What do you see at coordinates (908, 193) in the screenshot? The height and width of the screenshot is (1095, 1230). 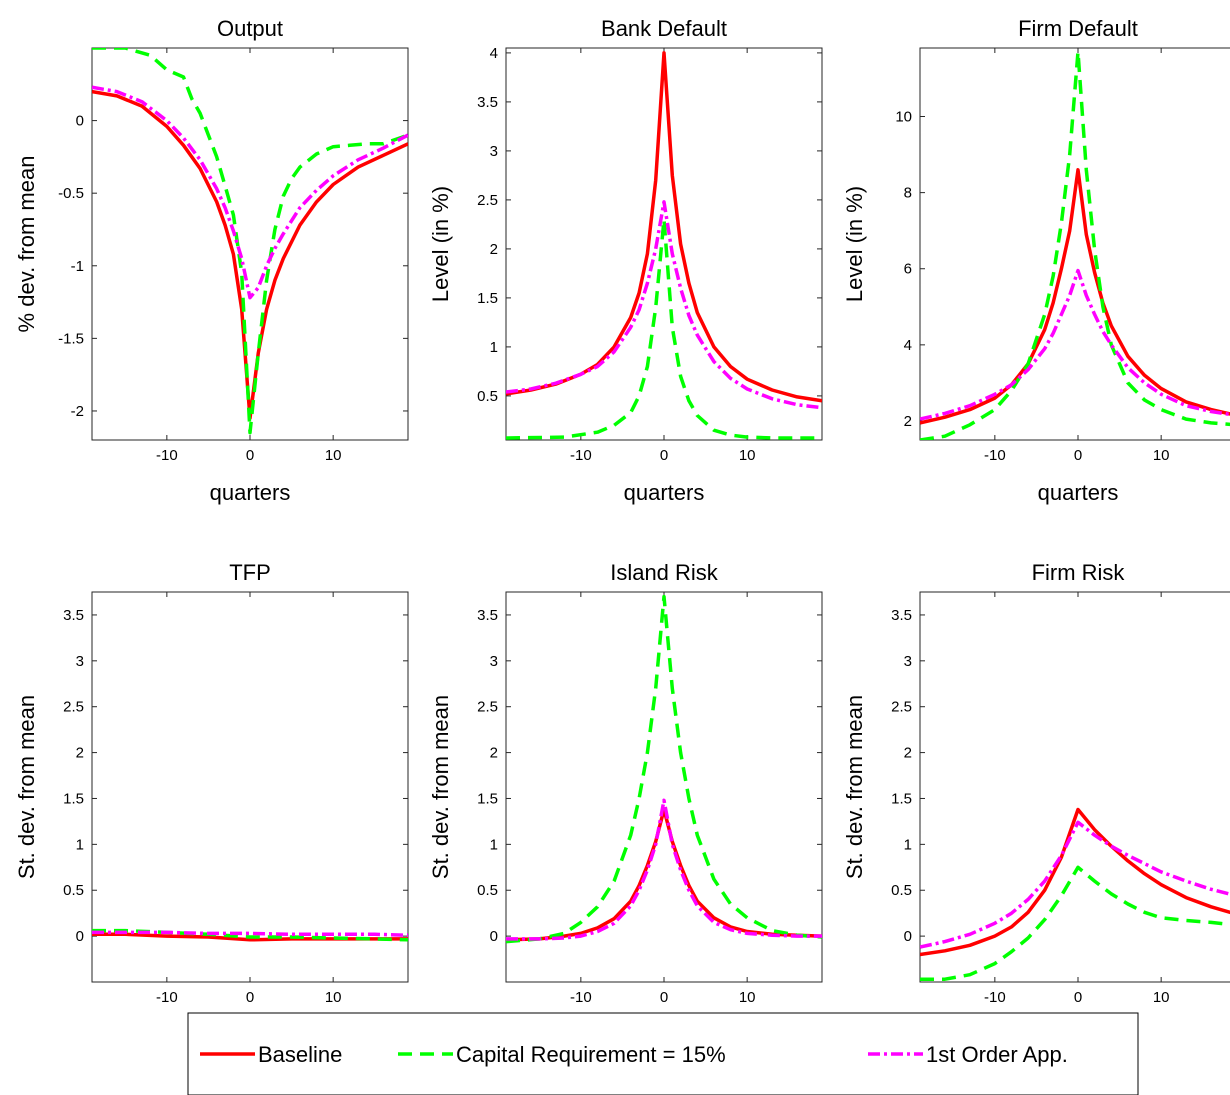 I see `y-tick-label: 8` at bounding box center [908, 193].